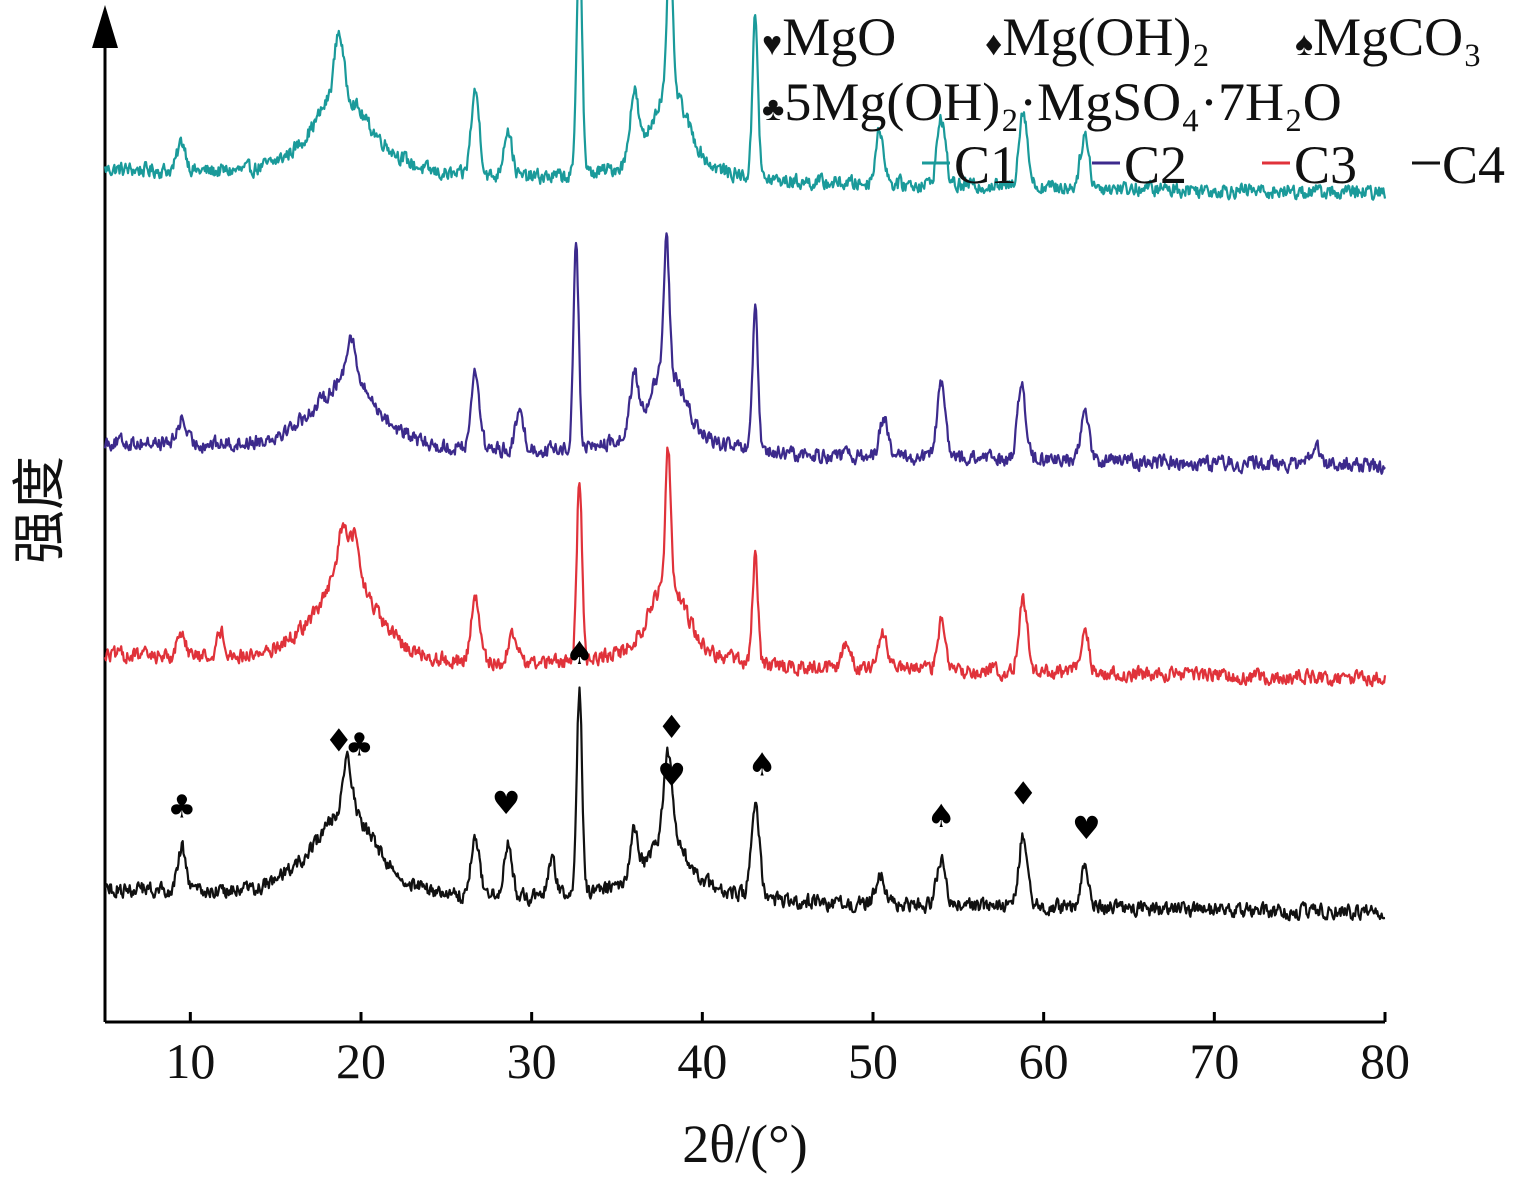 The width and height of the screenshot is (1535, 1181). I want to click on x-axis-title: 2θ/(°), so click(744, 1144).